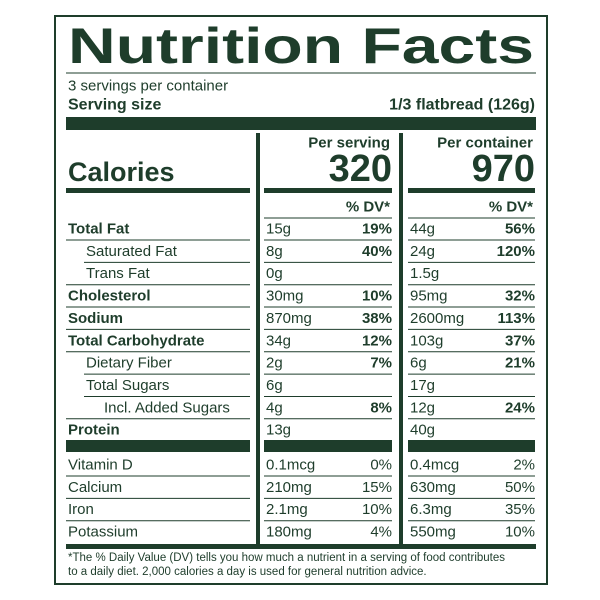  I want to click on container-amount: 24g, so click(422, 251).